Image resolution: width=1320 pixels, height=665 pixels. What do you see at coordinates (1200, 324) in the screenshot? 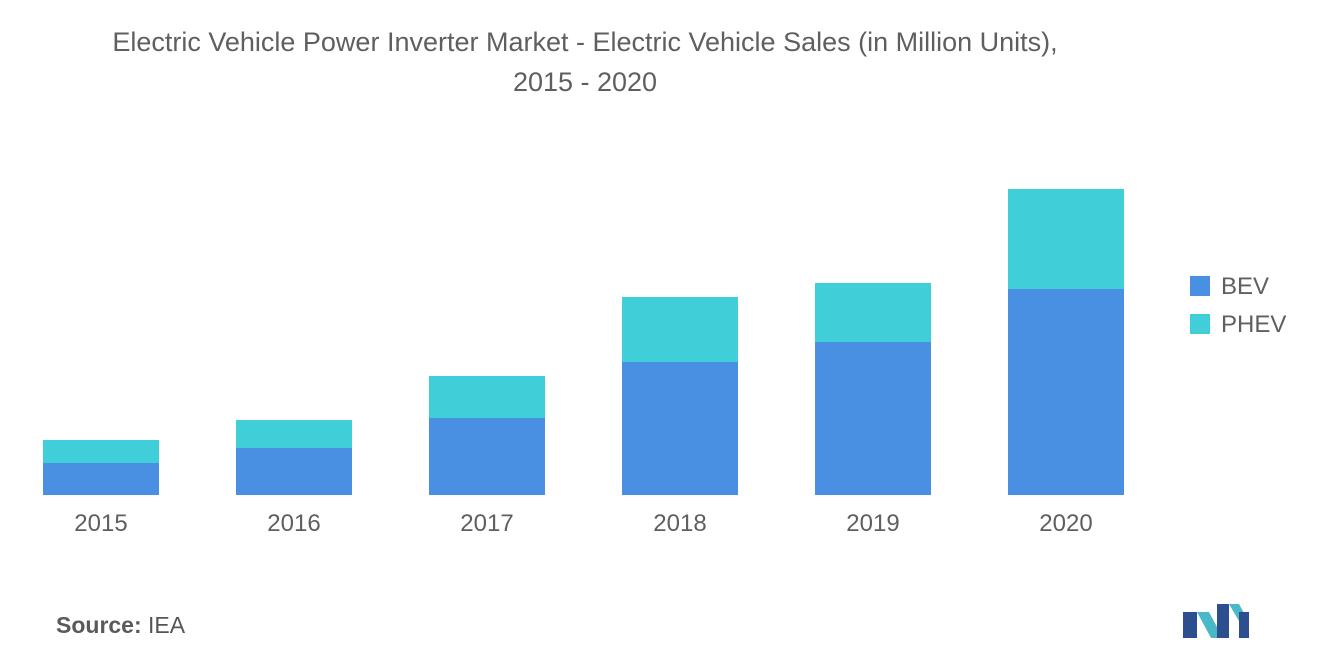
I see `legend-swatch-phev` at bounding box center [1200, 324].